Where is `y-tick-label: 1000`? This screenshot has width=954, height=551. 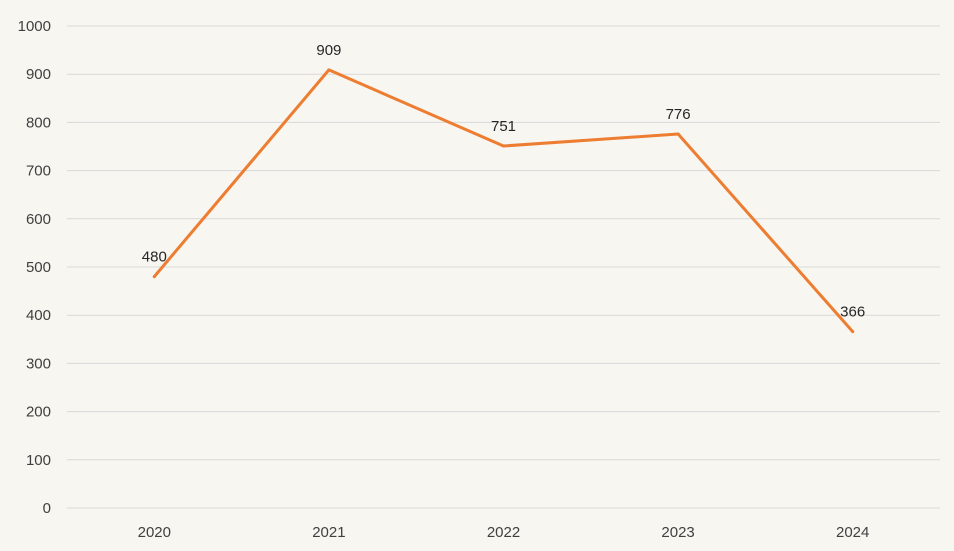
y-tick-label: 1000 is located at coordinates (34, 26).